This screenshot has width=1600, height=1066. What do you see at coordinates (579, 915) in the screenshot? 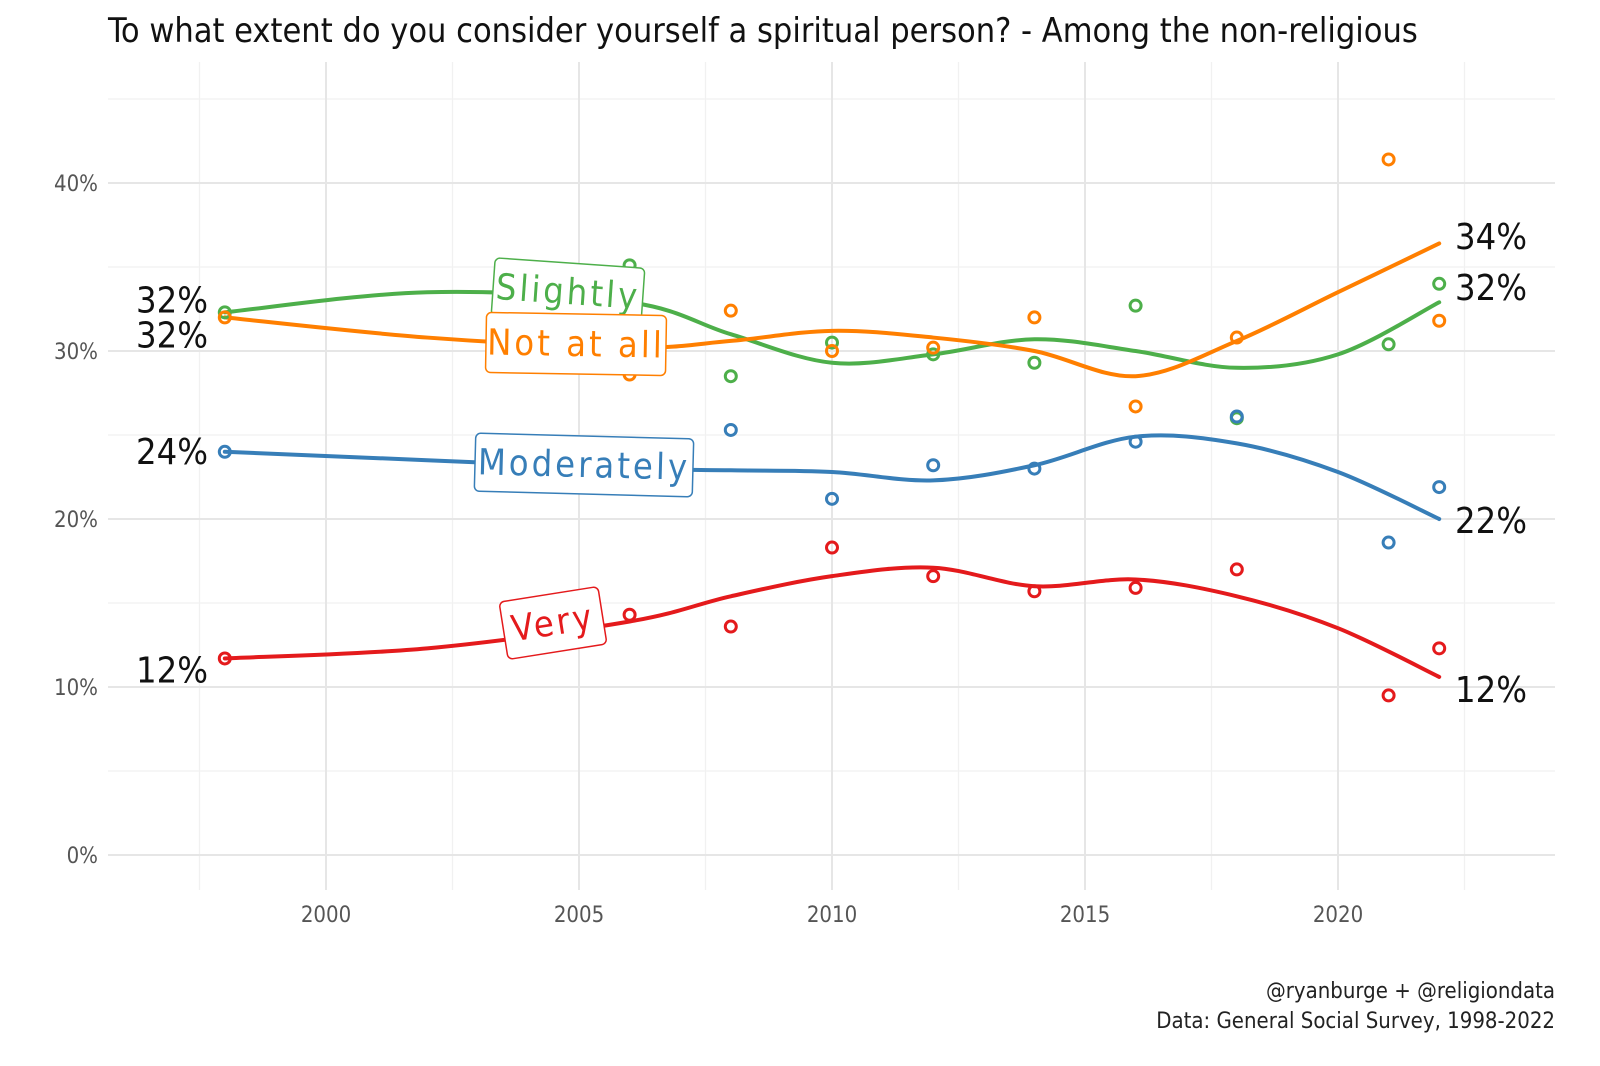
I see `x-tick-label: 2005` at bounding box center [579, 915].